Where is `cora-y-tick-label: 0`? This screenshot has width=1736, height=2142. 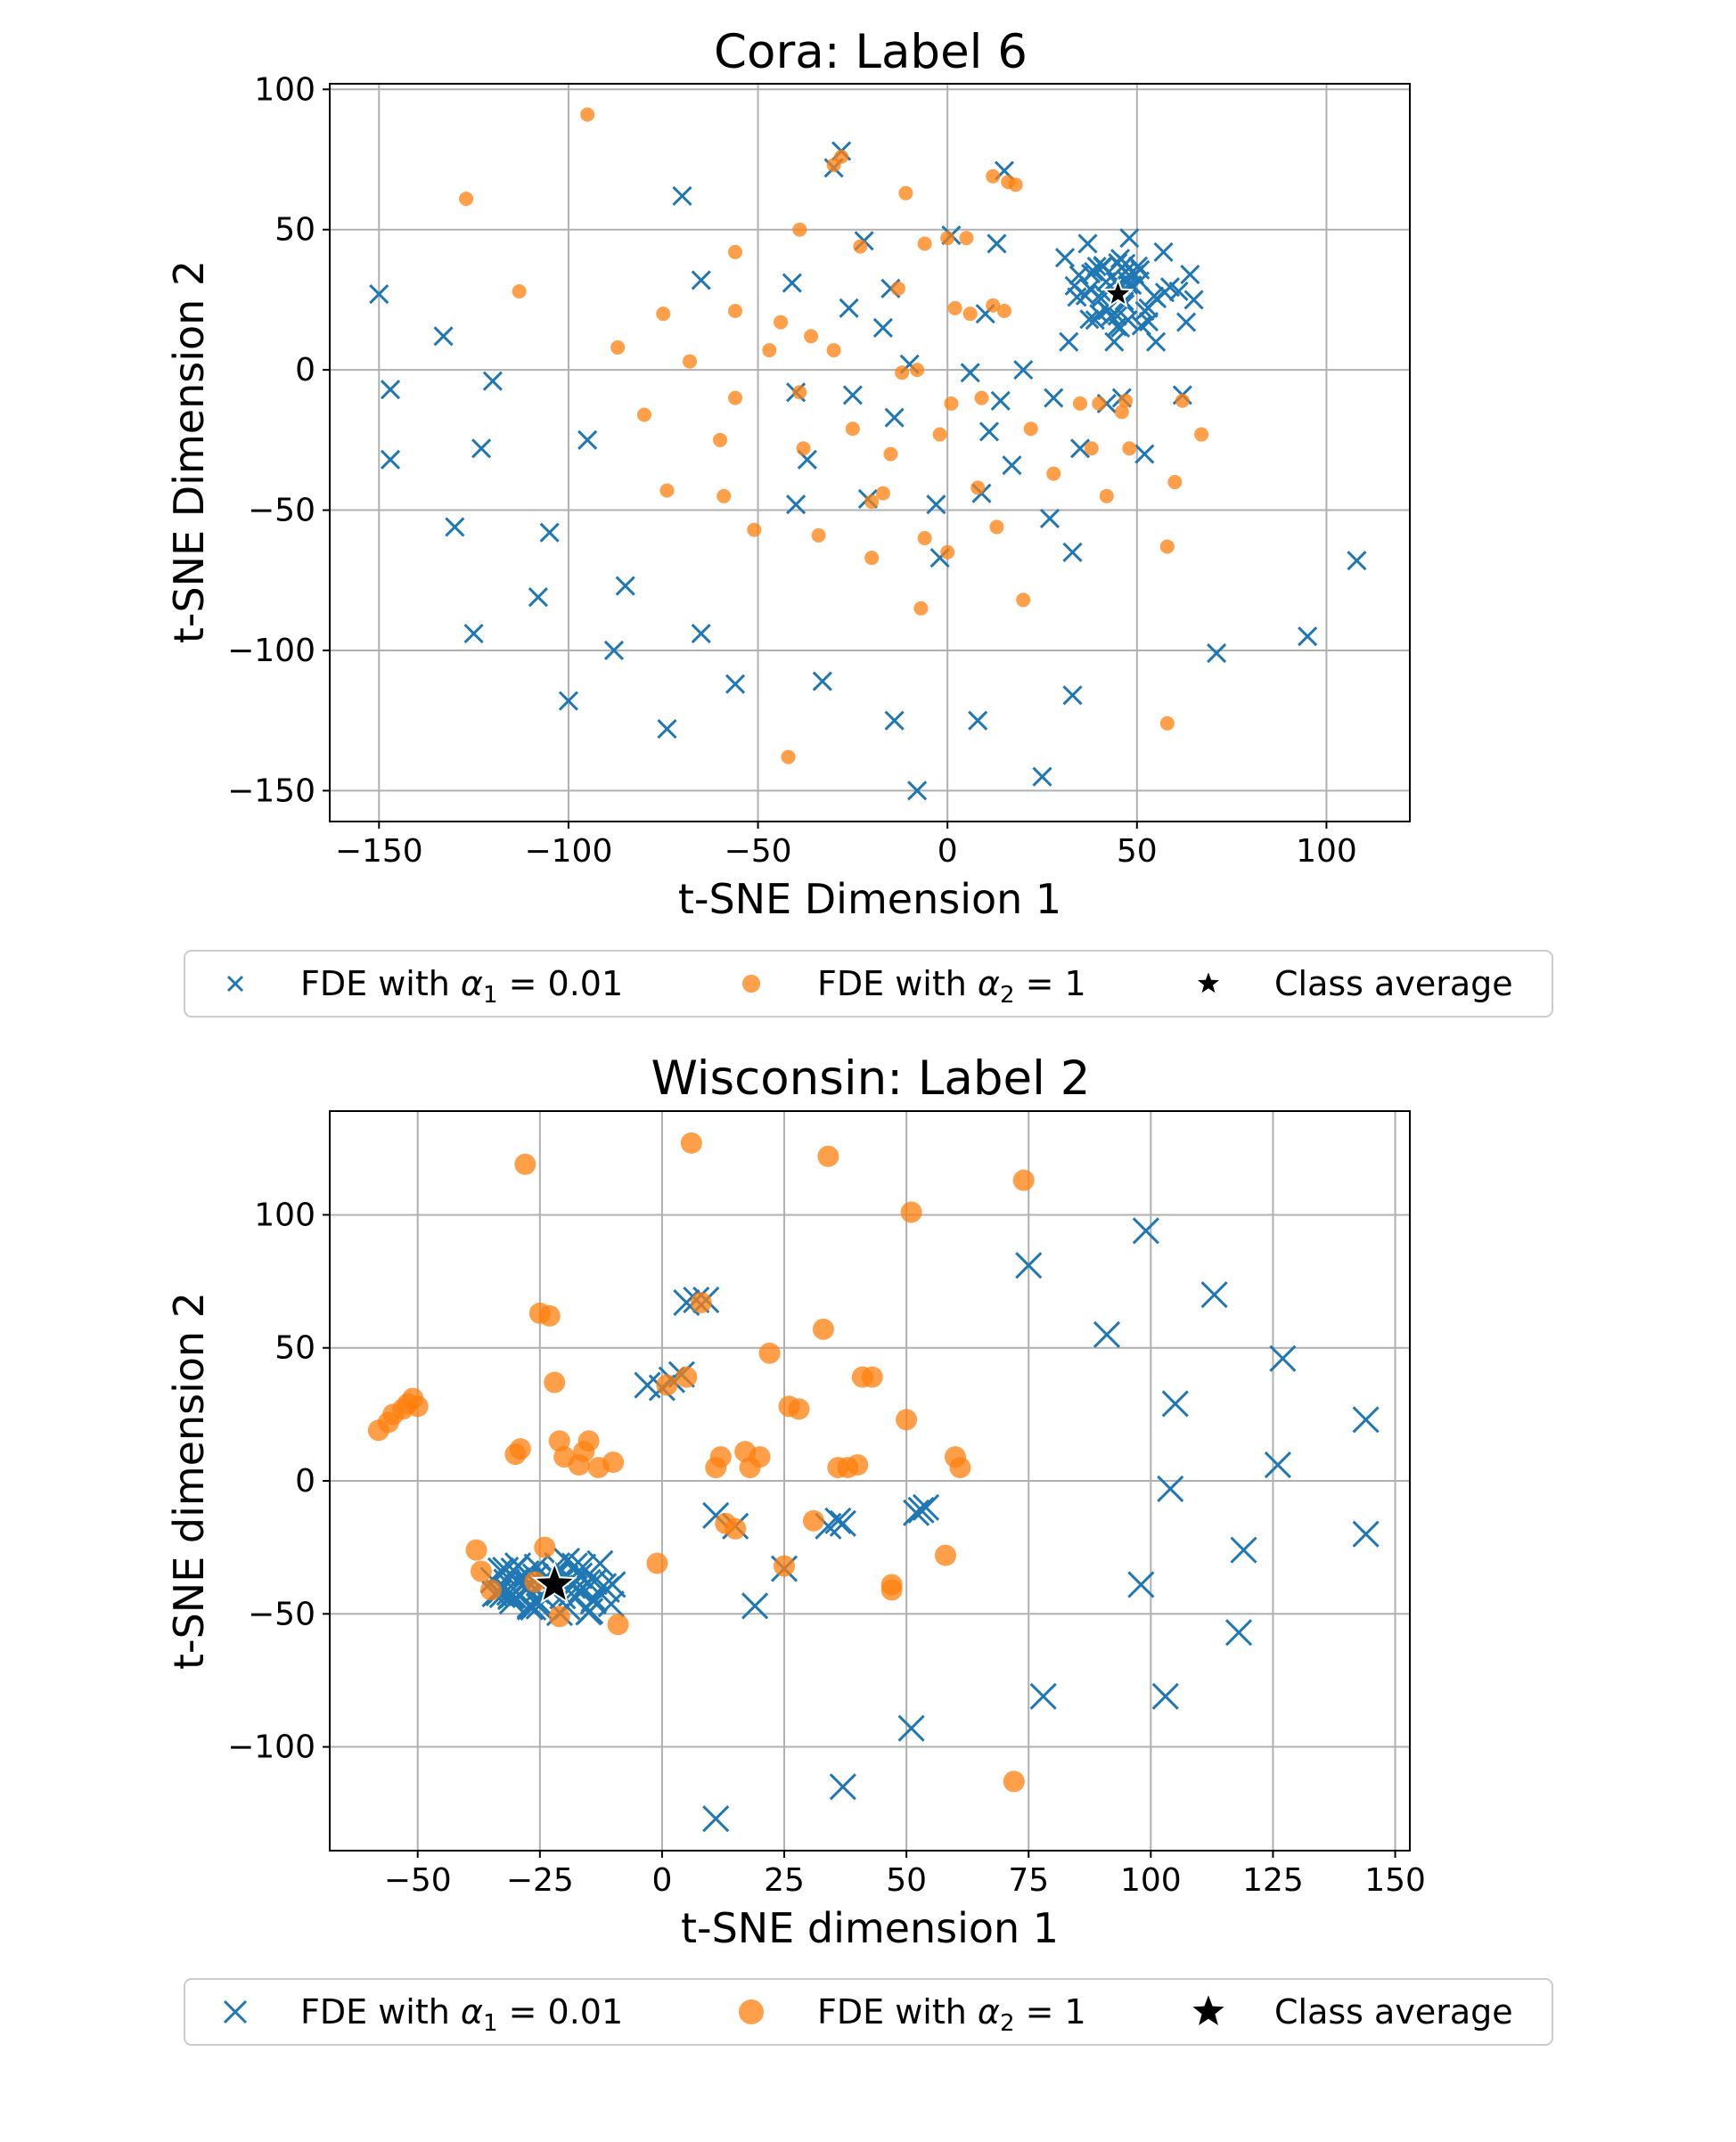
cora-y-tick-label: 0 is located at coordinates (305, 370).